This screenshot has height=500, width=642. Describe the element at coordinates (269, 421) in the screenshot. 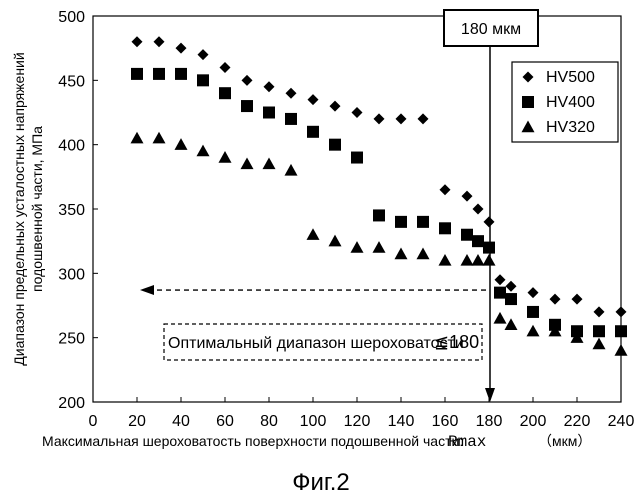

I see `x-tick-label: 80` at that location.